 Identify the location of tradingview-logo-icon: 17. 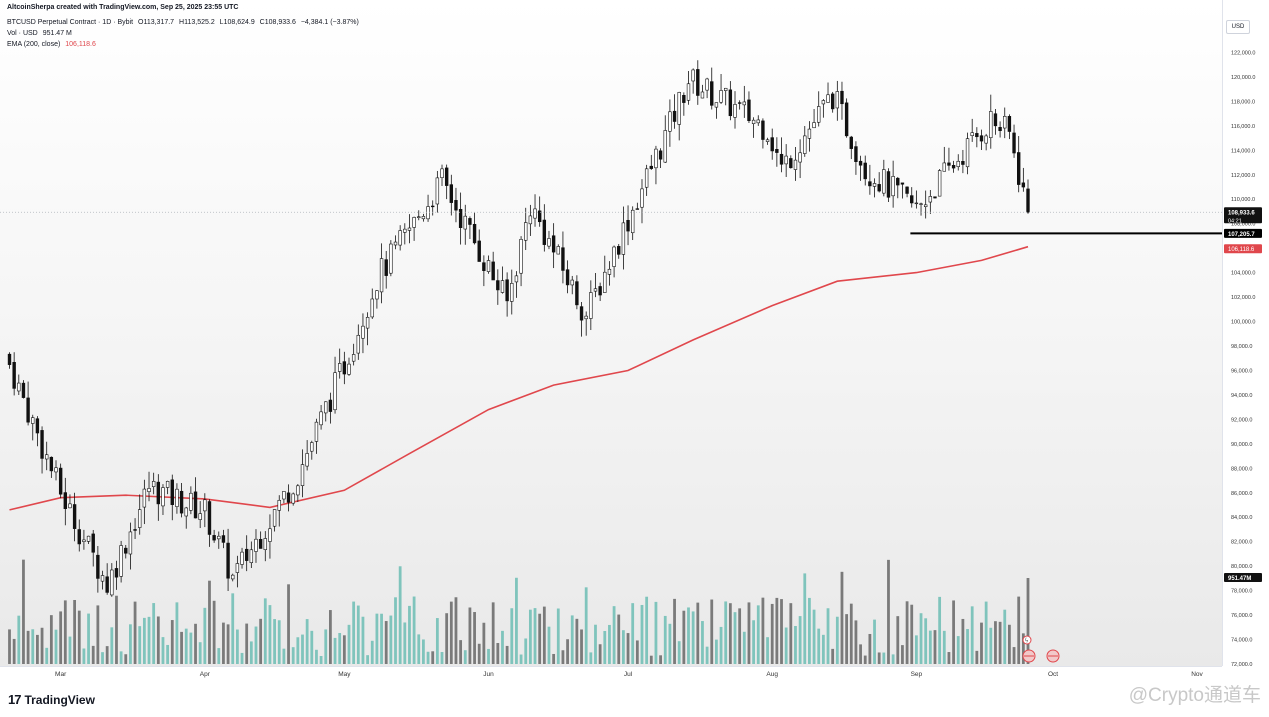
(15, 699).